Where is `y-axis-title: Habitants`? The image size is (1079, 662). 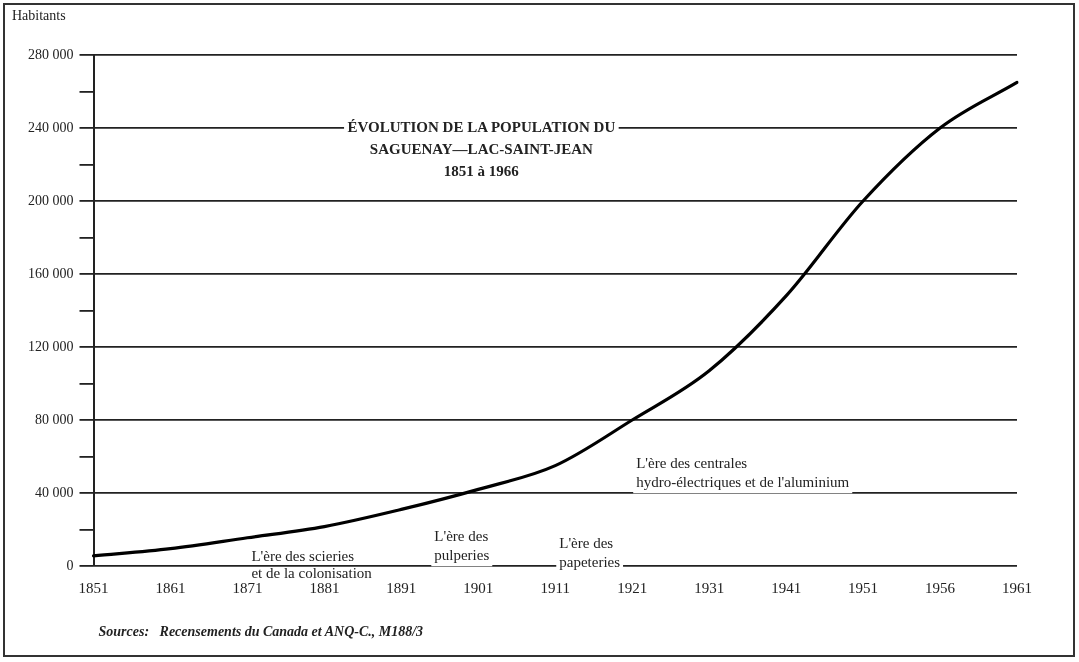
y-axis-title: Habitants is located at coordinates (39, 15).